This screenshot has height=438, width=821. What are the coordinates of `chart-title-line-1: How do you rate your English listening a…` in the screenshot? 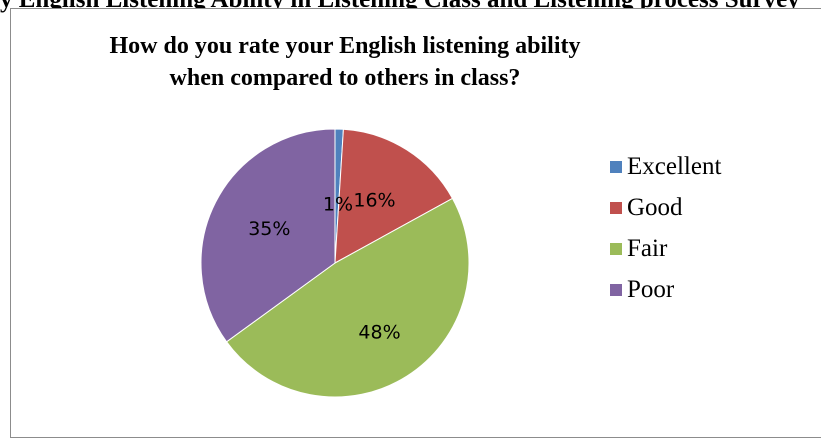 It's located at (345, 46).